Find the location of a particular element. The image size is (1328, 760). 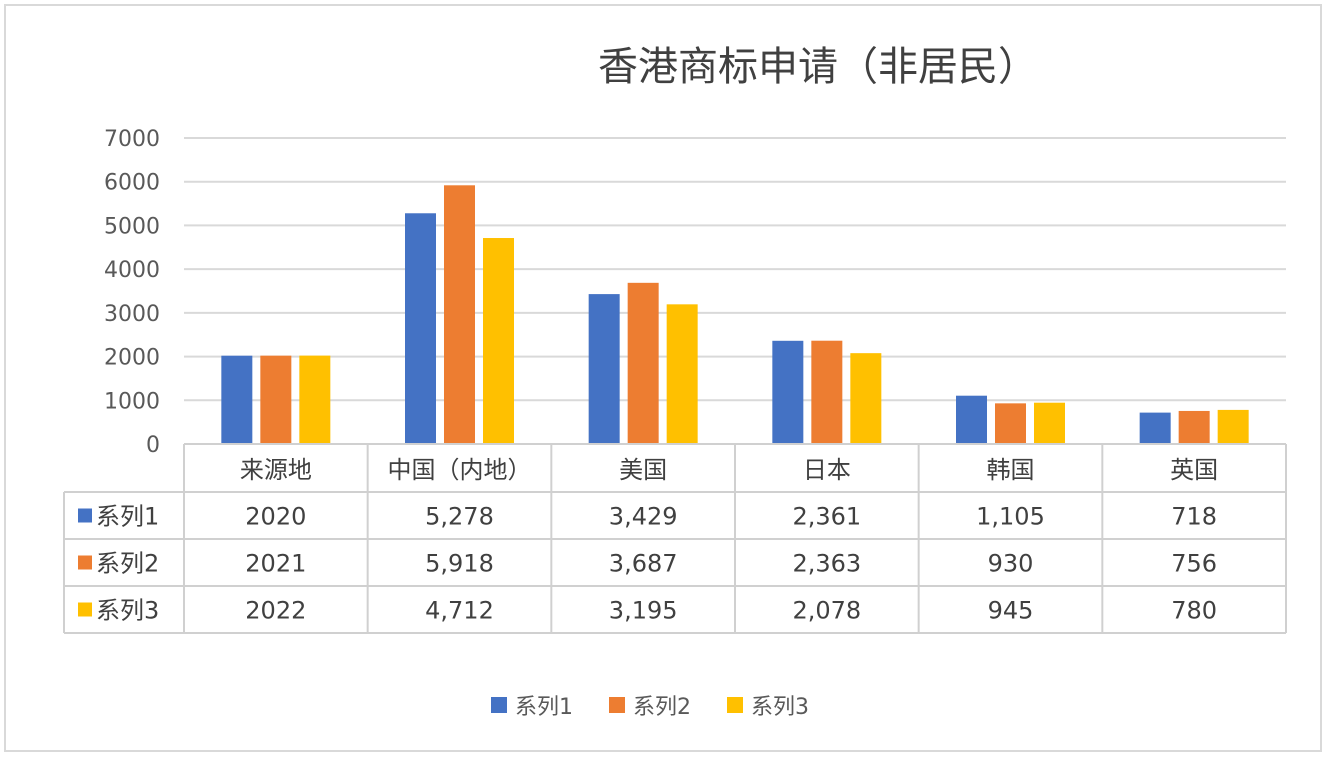

series-name: 系列1 is located at coordinates (127, 517).